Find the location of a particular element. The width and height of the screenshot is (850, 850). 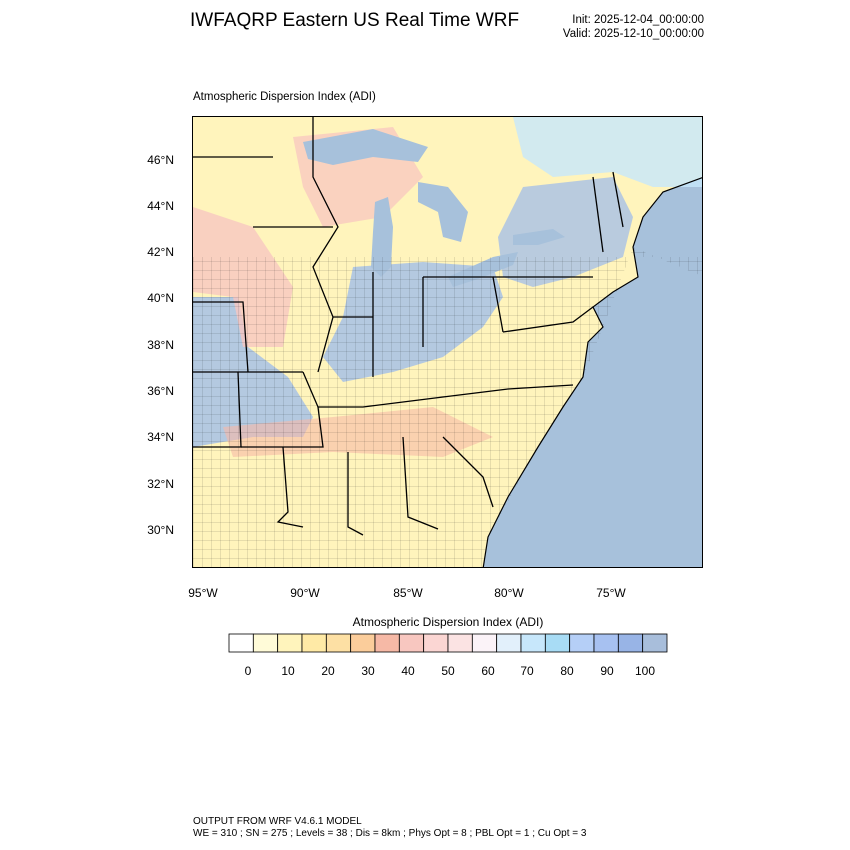

colorbar-label-0: 0 is located at coordinates (248, 671).